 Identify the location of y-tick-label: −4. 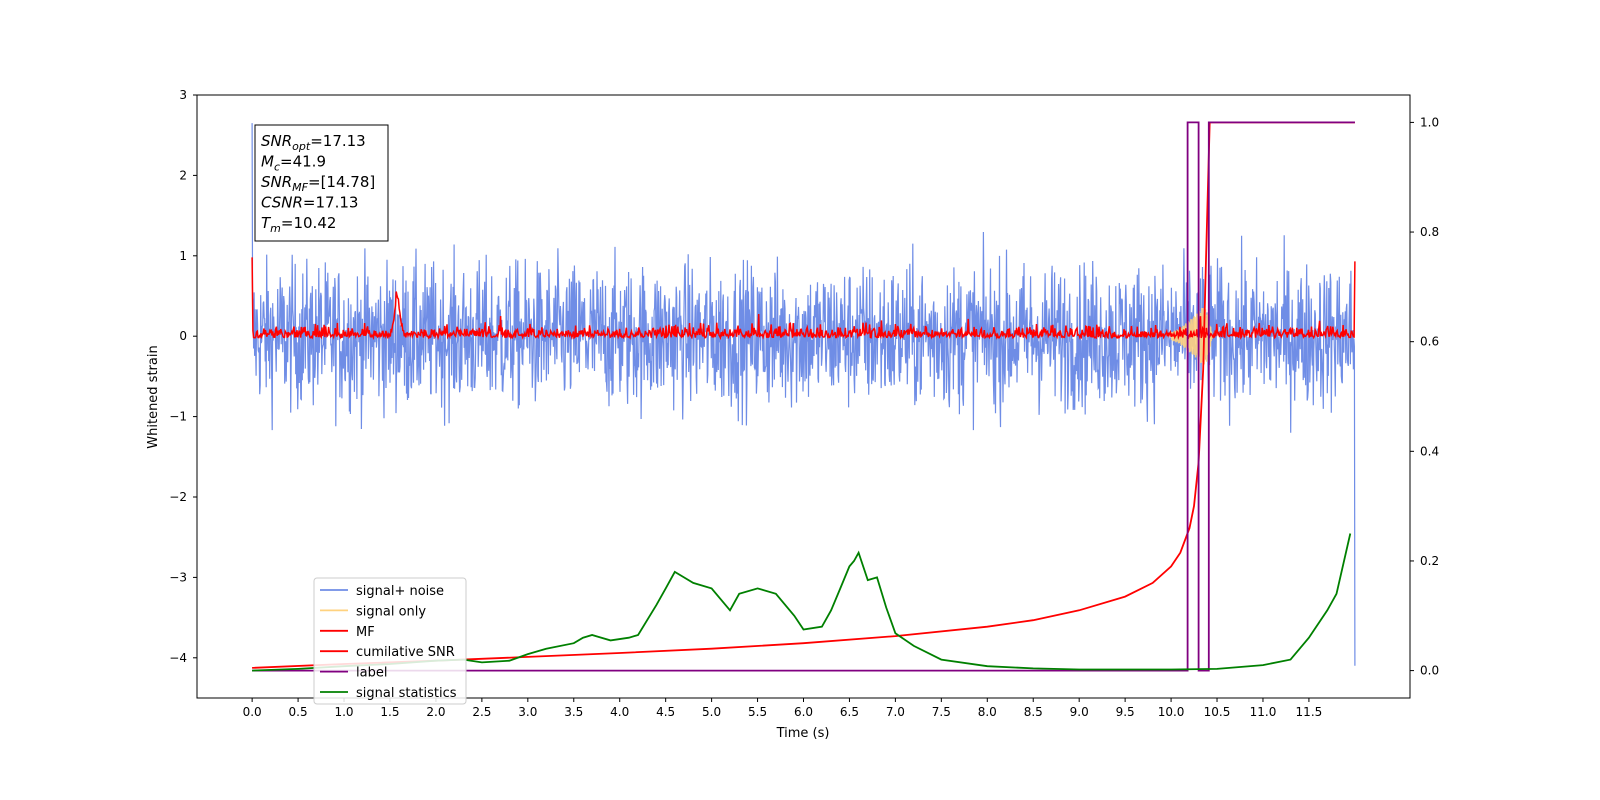
(178, 658).